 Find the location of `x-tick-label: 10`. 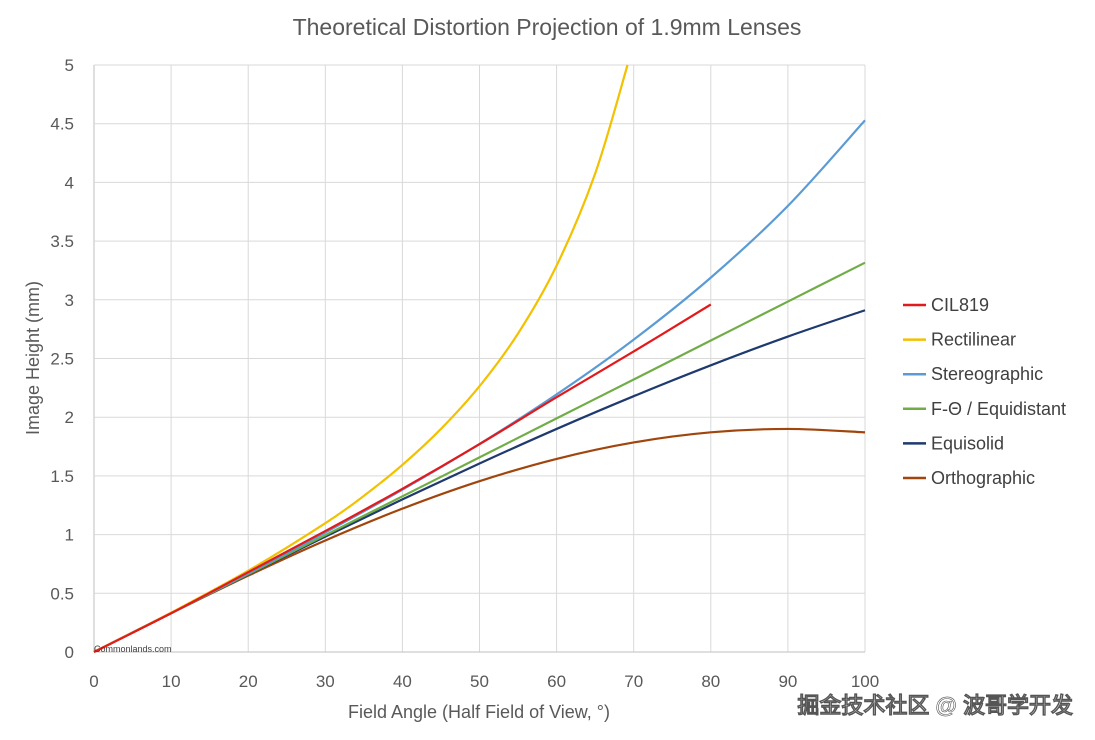

x-tick-label: 10 is located at coordinates (171, 681).